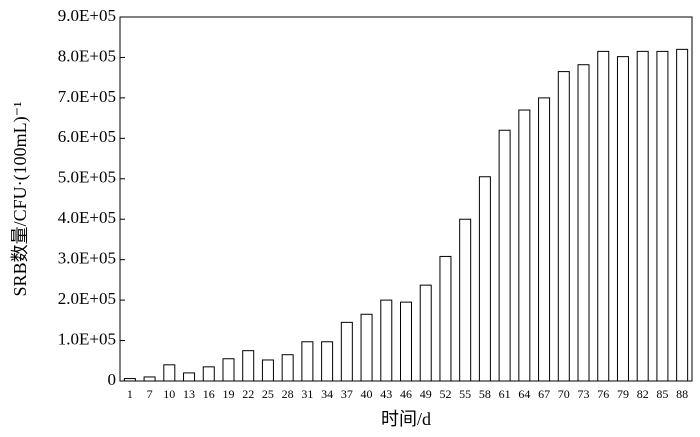 This screenshot has height=437, width=700. Describe the element at coordinates (406, 419) in the screenshot. I see `x-axis-label: 时间/d` at that location.